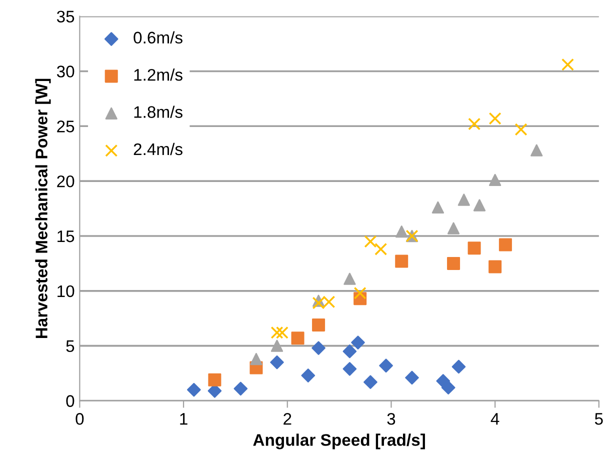 The width and height of the screenshot is (613, 466). I want to click on x-axis-title: Angular Speed [rad/s], so click(339, 442).